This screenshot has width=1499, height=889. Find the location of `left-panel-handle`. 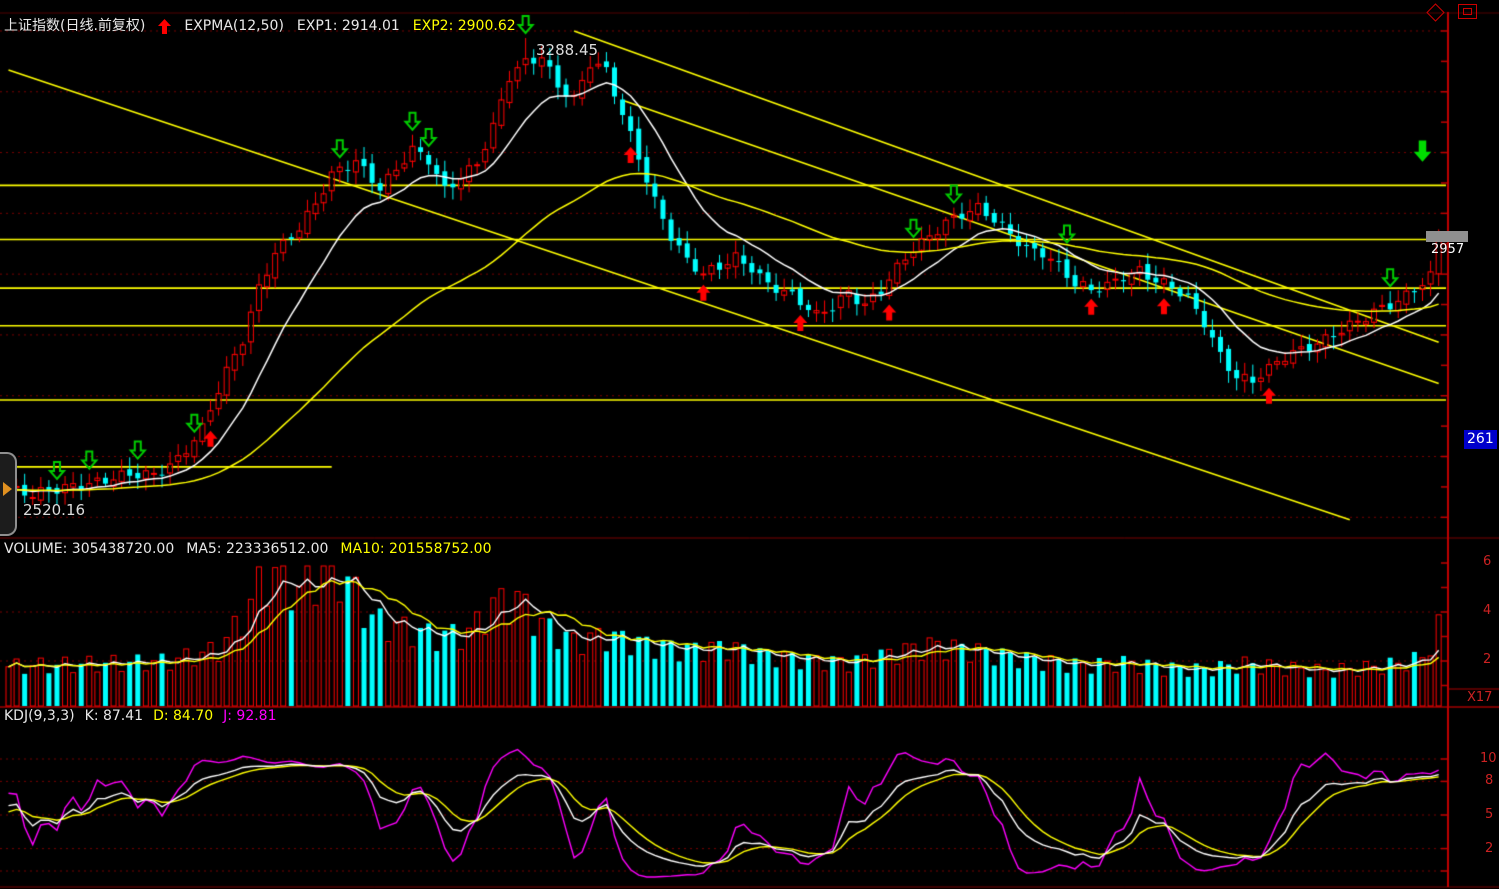

left-panel-handle is located at coordinates (8, 494).